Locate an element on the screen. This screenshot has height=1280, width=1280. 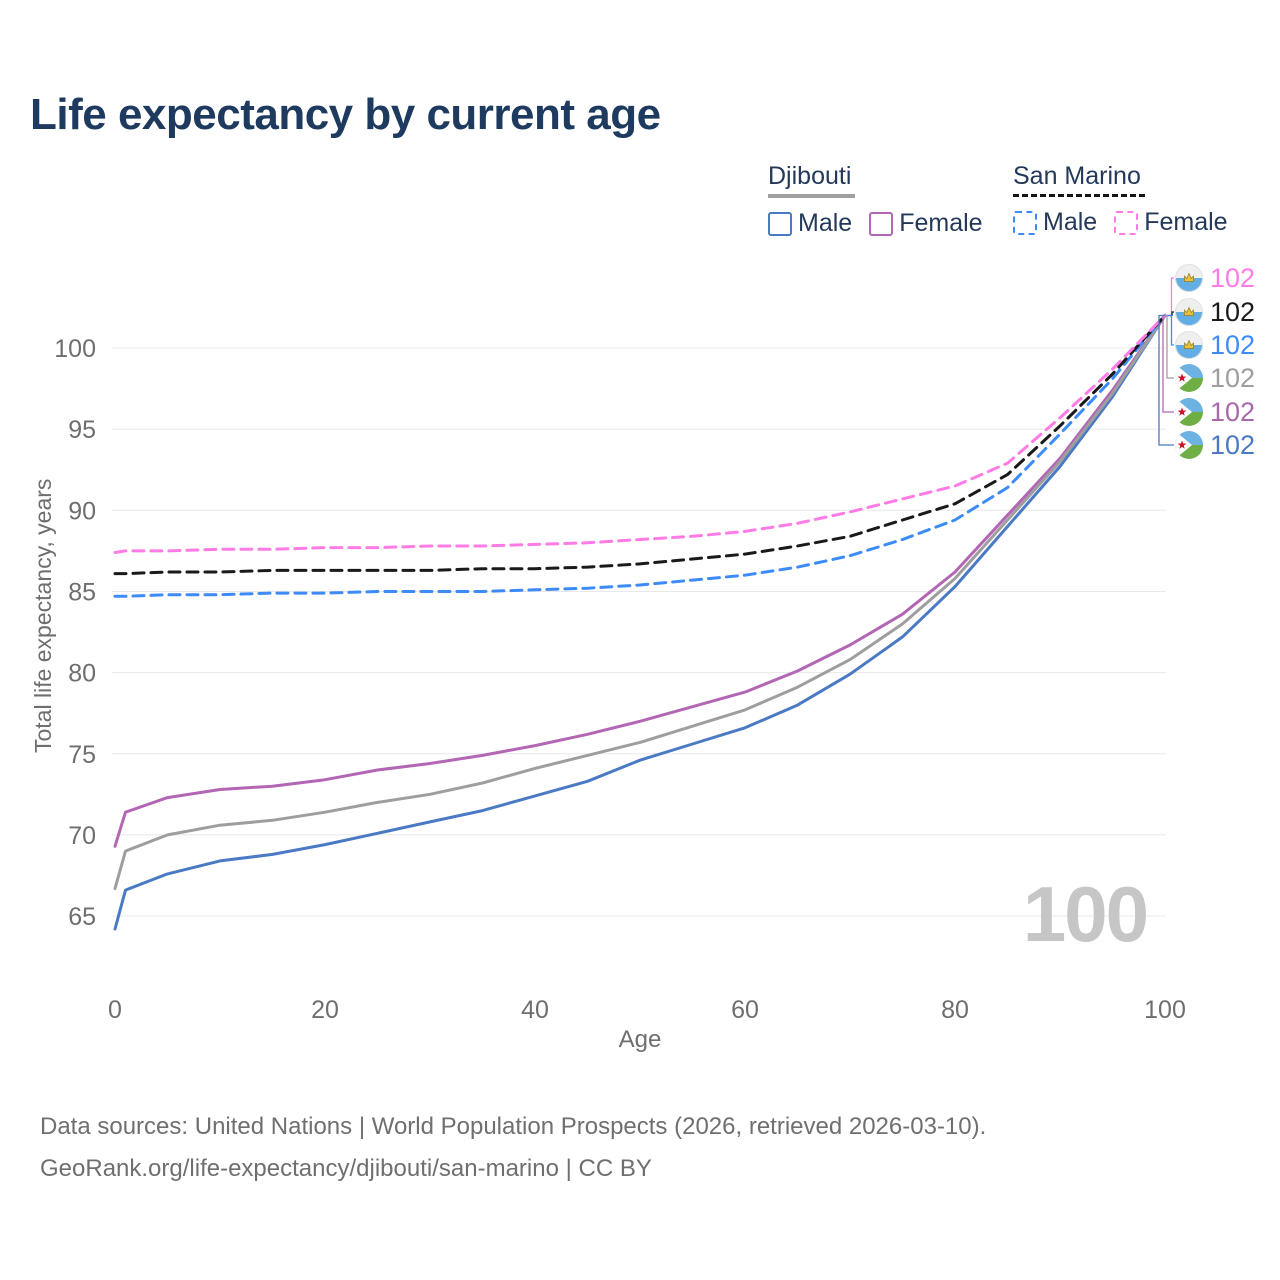
x-axis-tick-label: 60 is located at coordinates (745, 1010).